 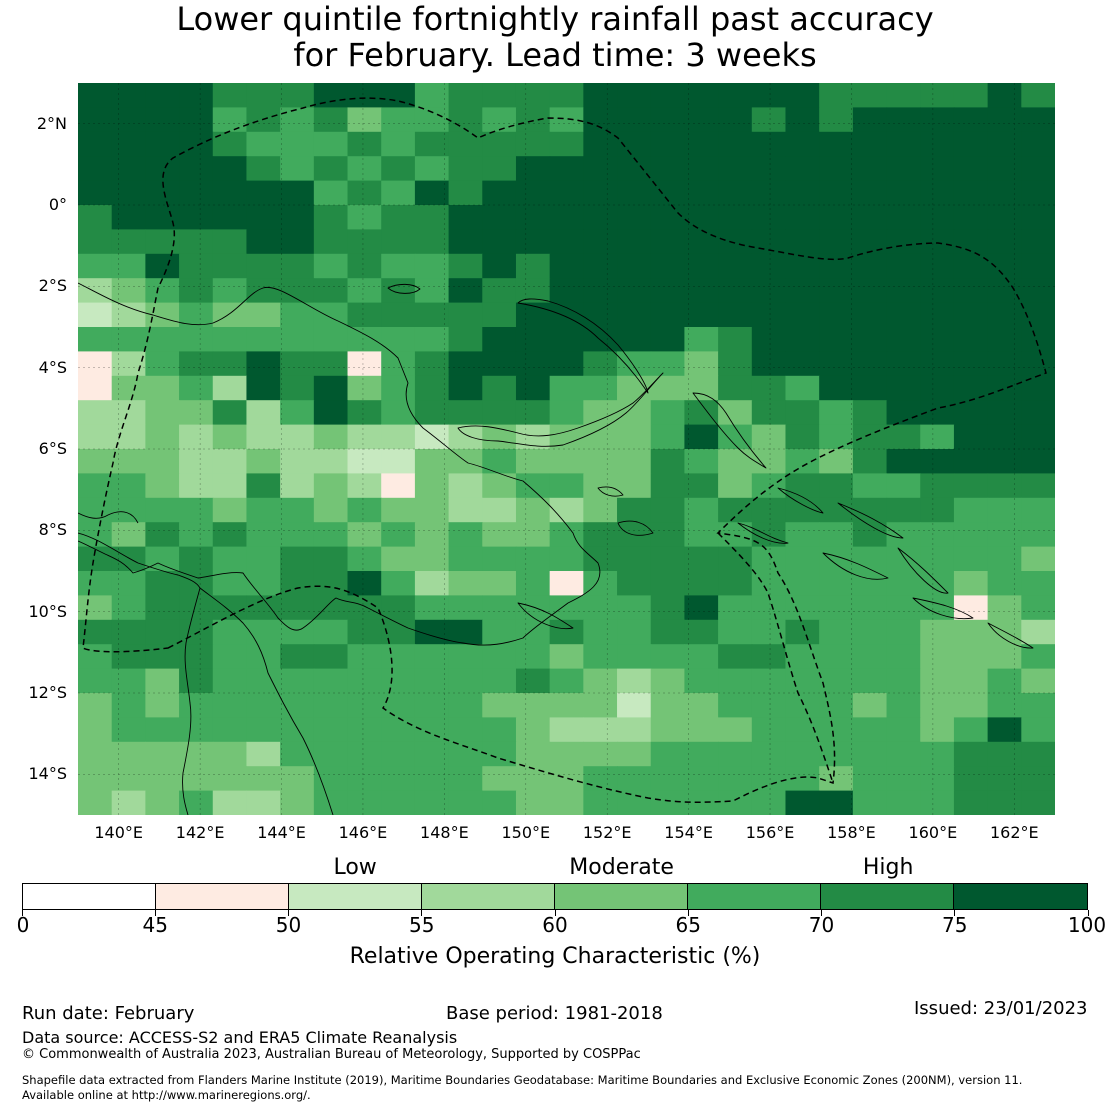 I want to click on dentrecasteaux-islands, so click(x=635, y=528).